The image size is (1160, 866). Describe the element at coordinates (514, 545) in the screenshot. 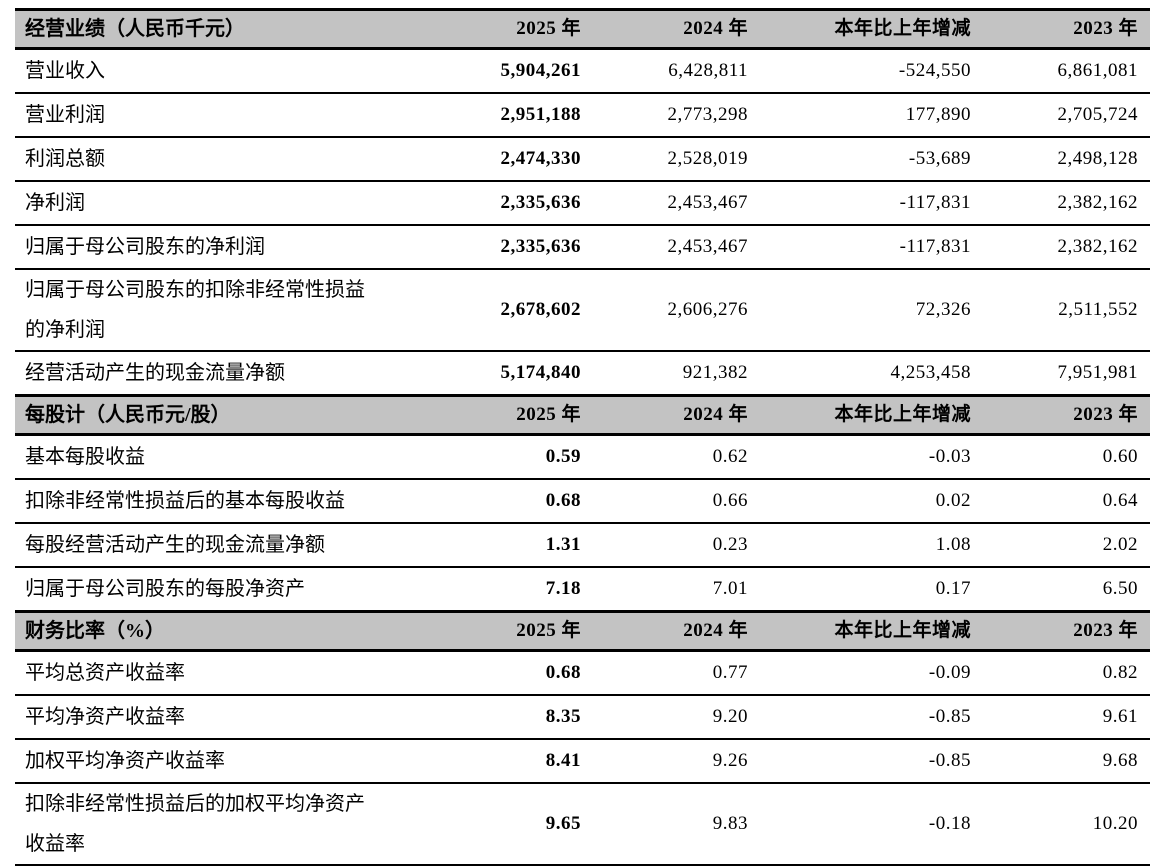

I see `value-2025-cell: 1.31` at that location.